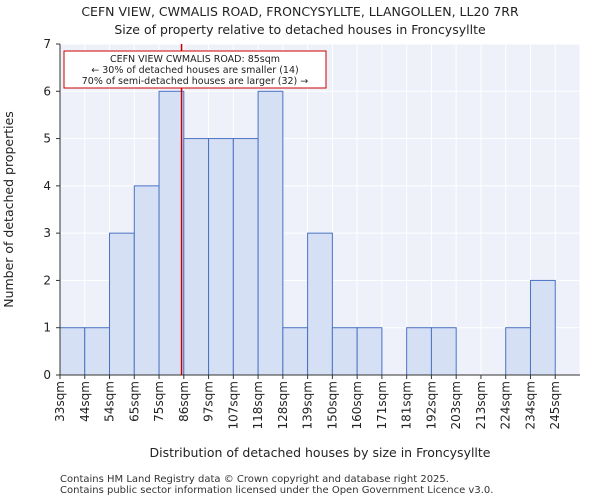 This screenshot has width=600, height=500. I want to click on x-tick-label: 234sqm, so click(530, 405).